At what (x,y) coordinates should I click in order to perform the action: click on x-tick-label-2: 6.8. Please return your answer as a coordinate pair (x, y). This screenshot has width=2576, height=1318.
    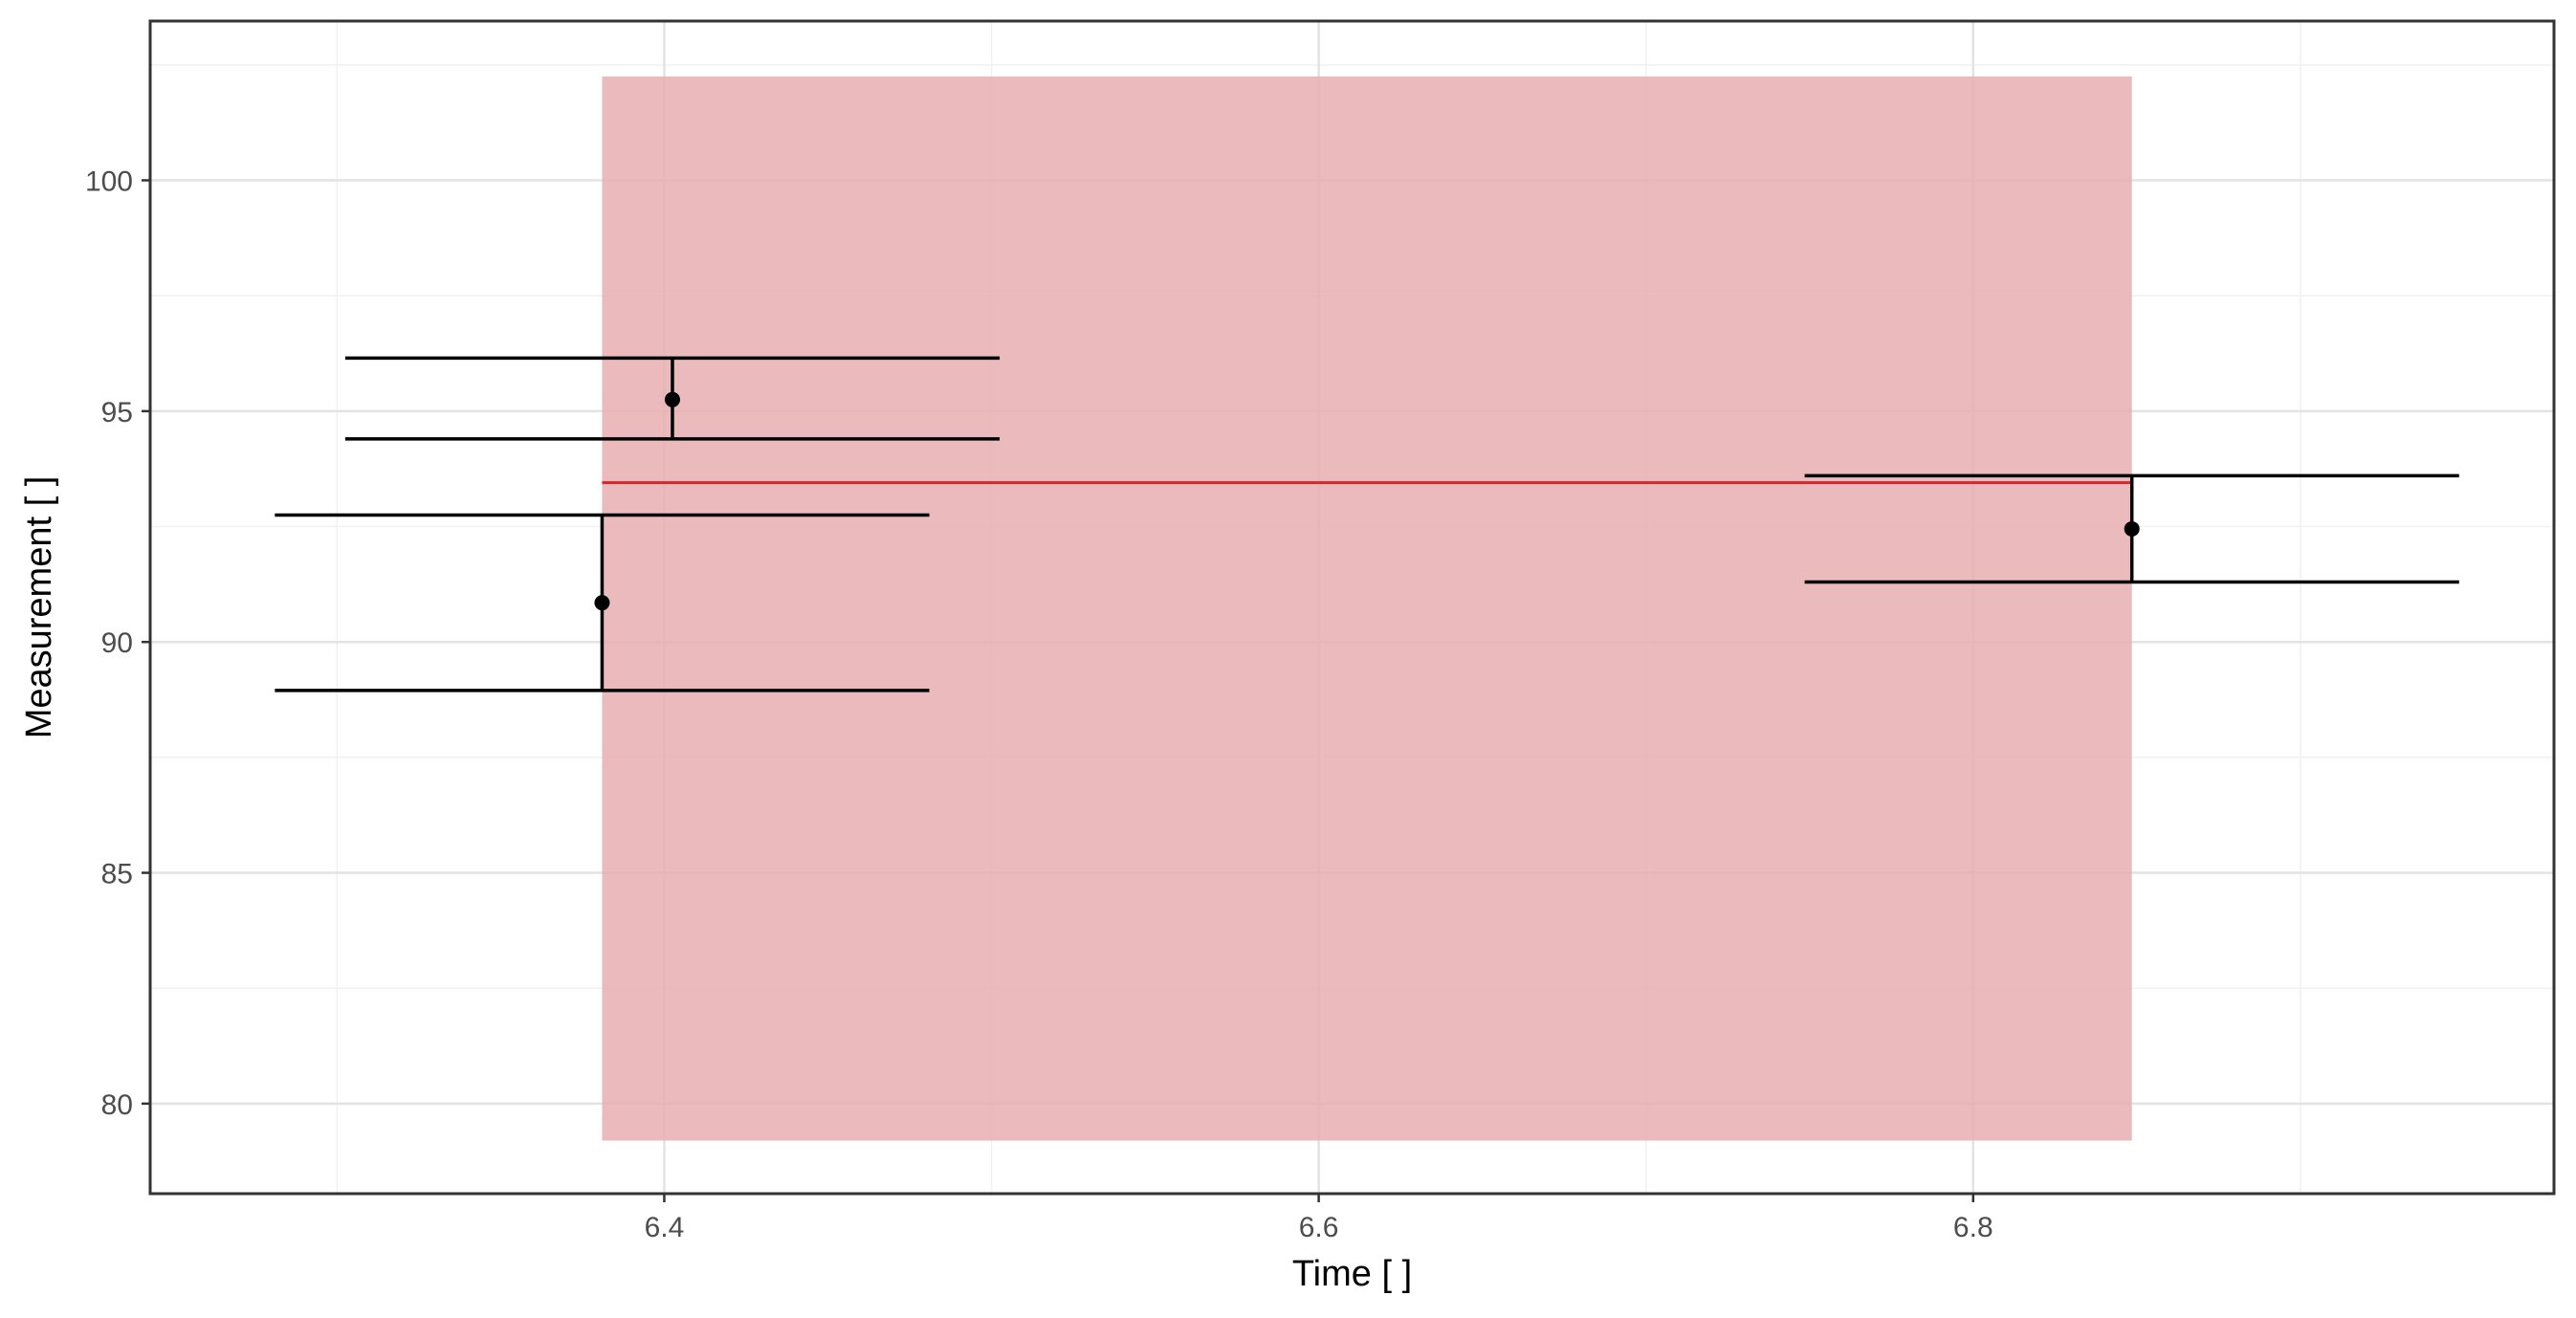
    Looking at the image, I should click on (1973, 1227).